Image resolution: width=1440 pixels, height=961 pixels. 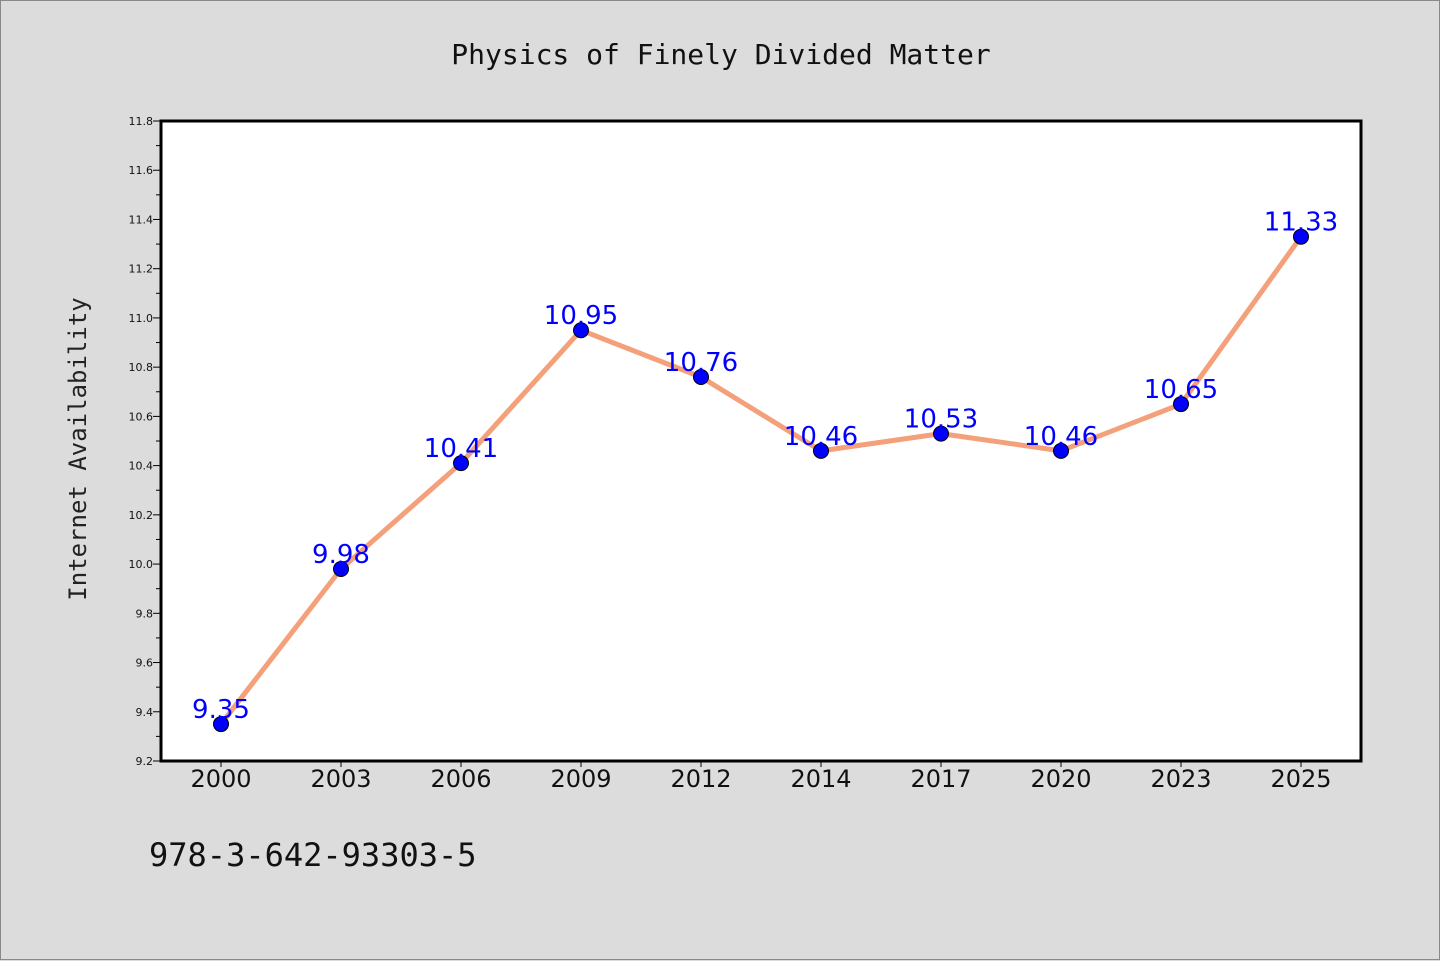 What do you see at coordinates (941, 420) in the screenshot?
I see `data-label: 10.53` at bounding box center [941, 420].